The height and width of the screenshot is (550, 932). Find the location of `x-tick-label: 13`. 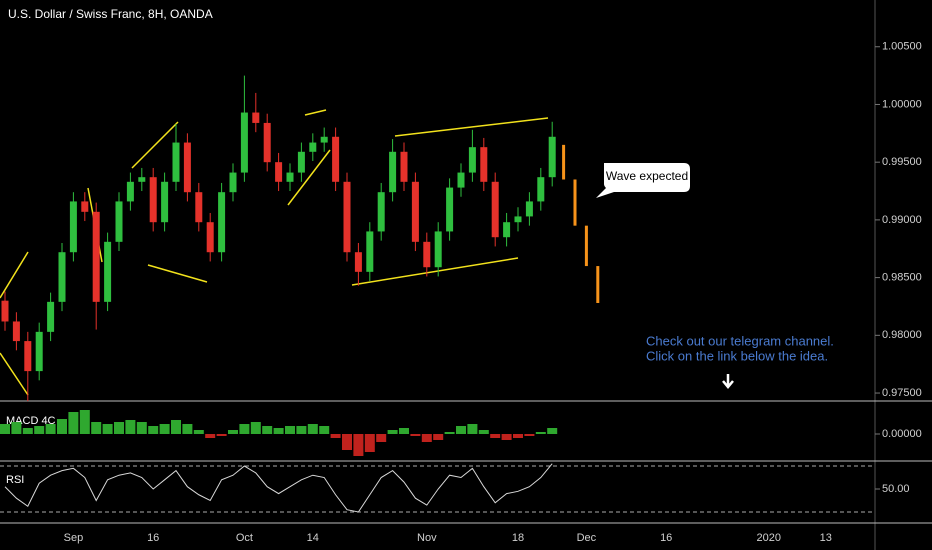

x-tick-label: 13 is located at coordinates (826, 538).